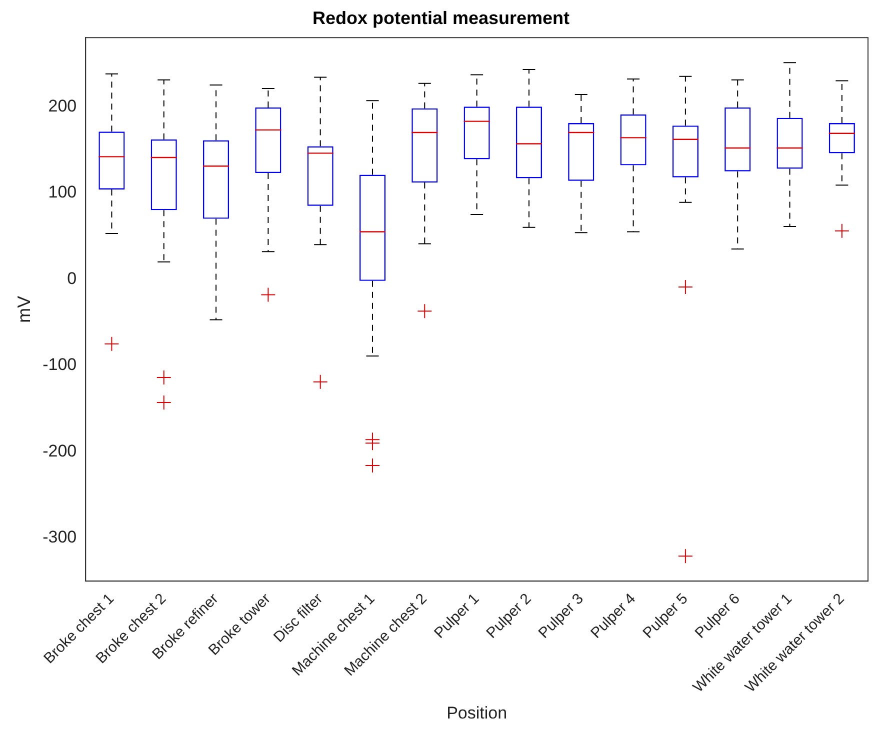 Image resolution: width=876 pixels, height=738 pixels. I want to click on y-tick-label: -200, so click(59, 450).